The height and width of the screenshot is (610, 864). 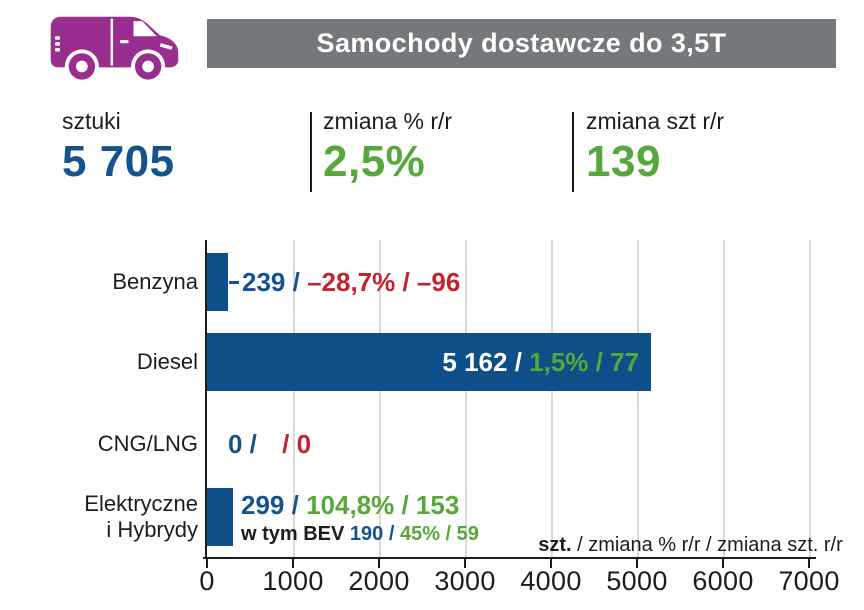 What do you see at coordinates (147, 443) in the screenshot?
I see `category-label-cng-lng: CNG/LNG` at bounding box center [147, 443].